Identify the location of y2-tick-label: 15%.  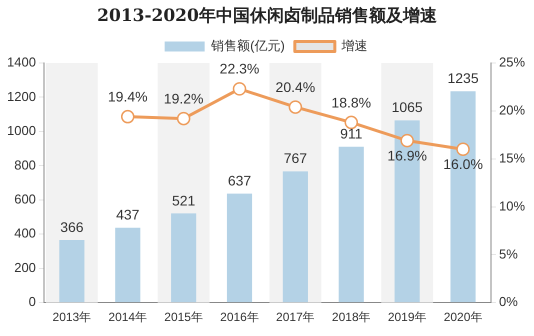
(512, 158).